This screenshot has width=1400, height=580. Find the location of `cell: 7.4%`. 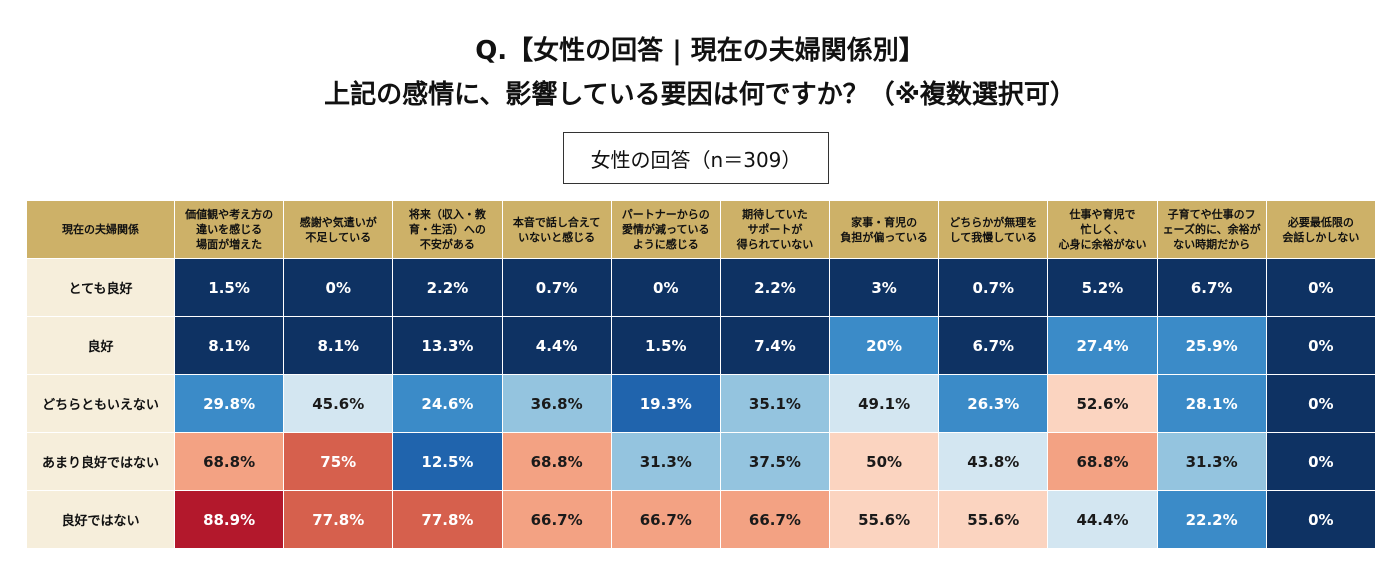

cell: 7.4% is located at coordinates (775, 345).